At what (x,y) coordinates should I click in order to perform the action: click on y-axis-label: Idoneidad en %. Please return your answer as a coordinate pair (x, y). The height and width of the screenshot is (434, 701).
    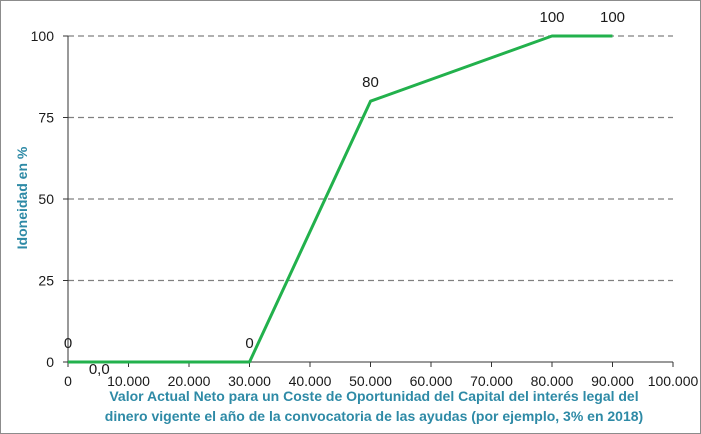
    Looking at the image, I should click on (22, 197).